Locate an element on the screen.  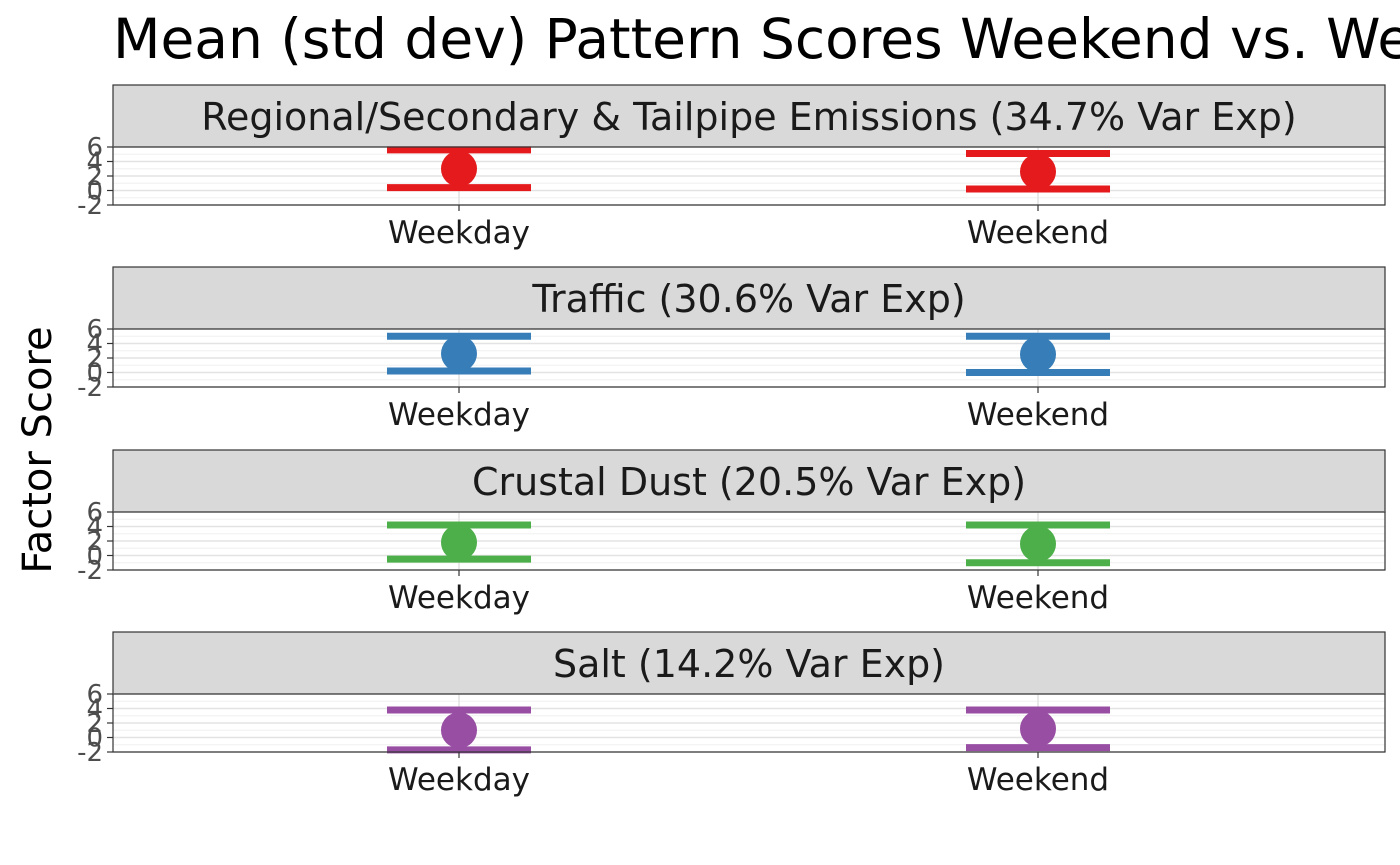
facet-strip-label: Salt (14.2% Var Exp) is located at coordinates (749, 664).